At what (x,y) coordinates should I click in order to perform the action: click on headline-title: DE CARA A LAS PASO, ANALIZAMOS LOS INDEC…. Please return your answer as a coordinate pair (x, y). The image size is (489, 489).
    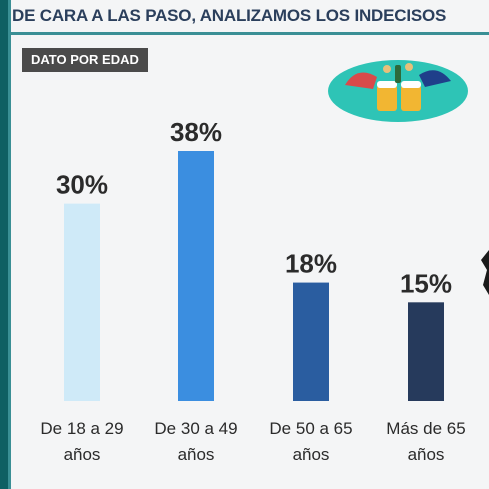
    Looking at the image, I should click on (229, 15).